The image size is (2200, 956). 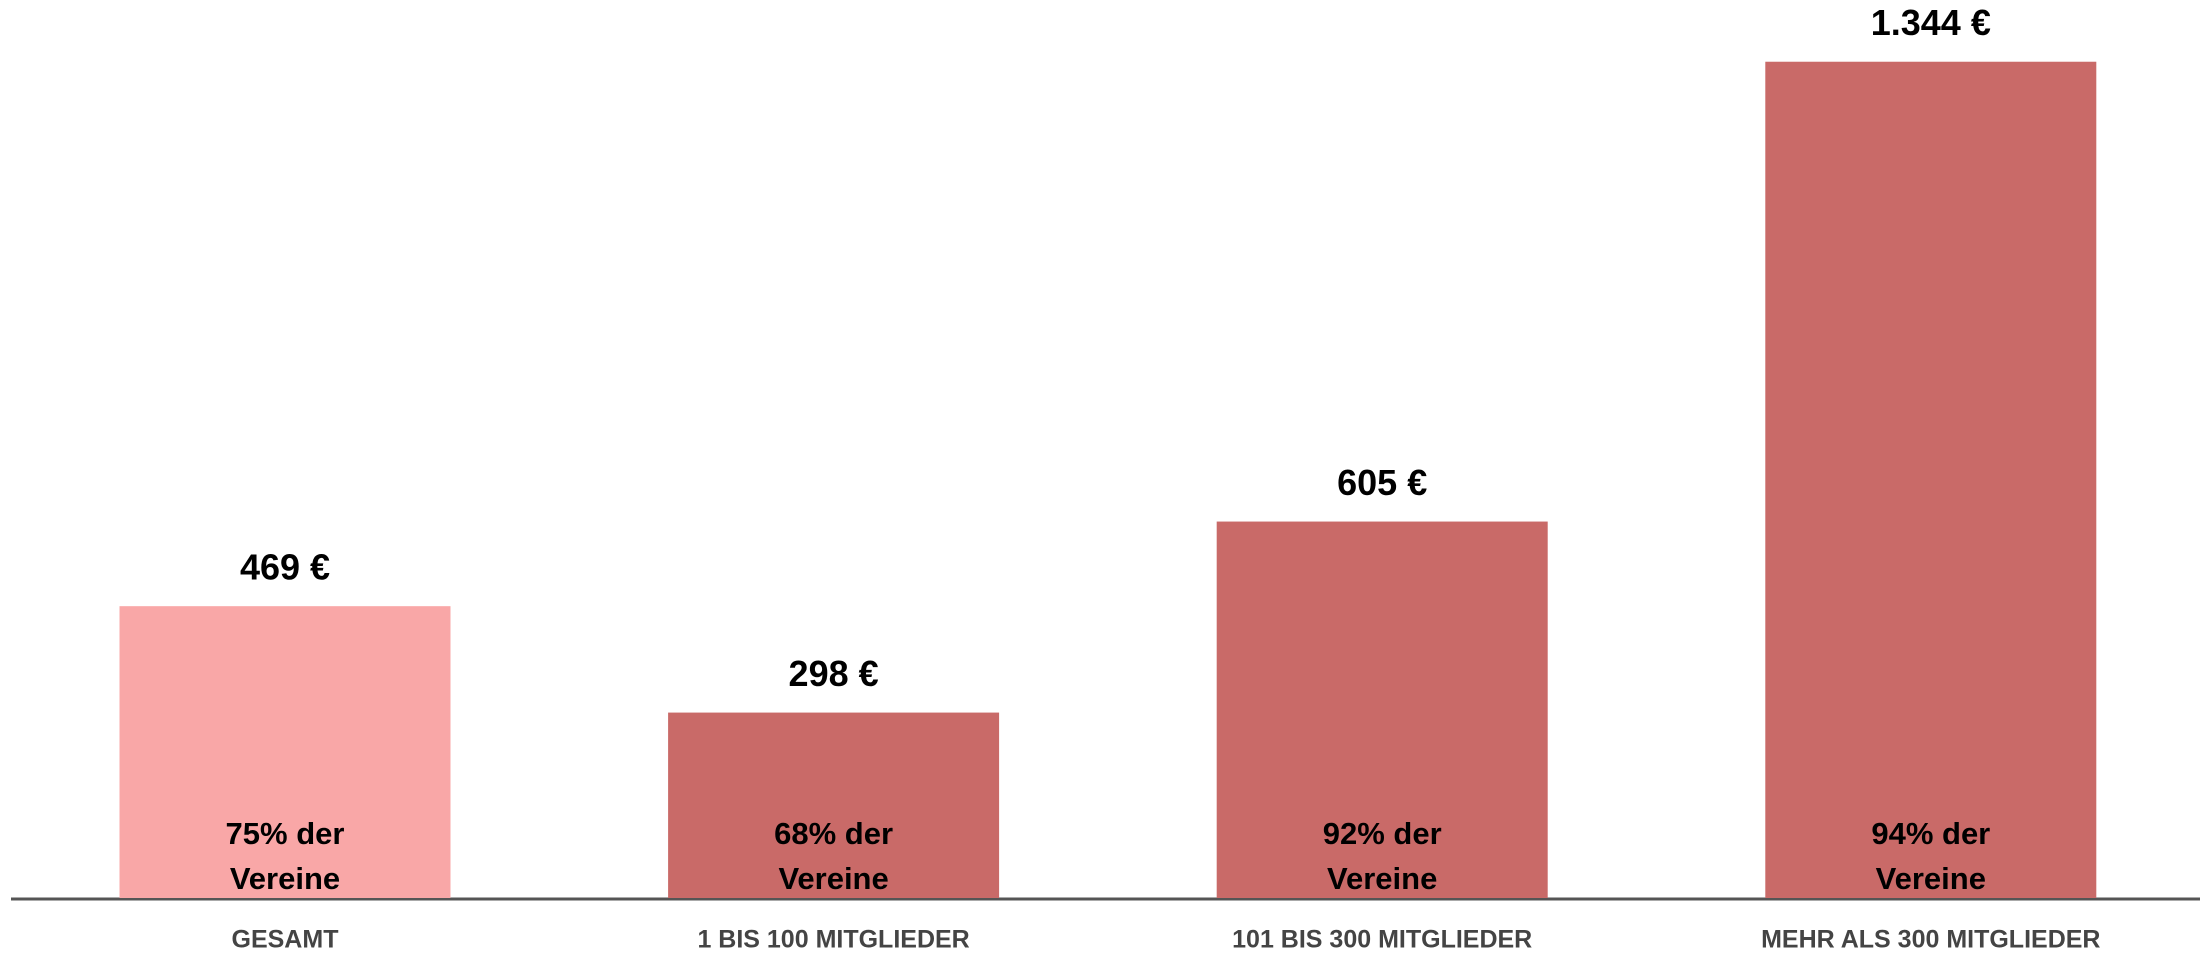 I want to click on value-label: 1.344 €, so click(x=1931, y=22).